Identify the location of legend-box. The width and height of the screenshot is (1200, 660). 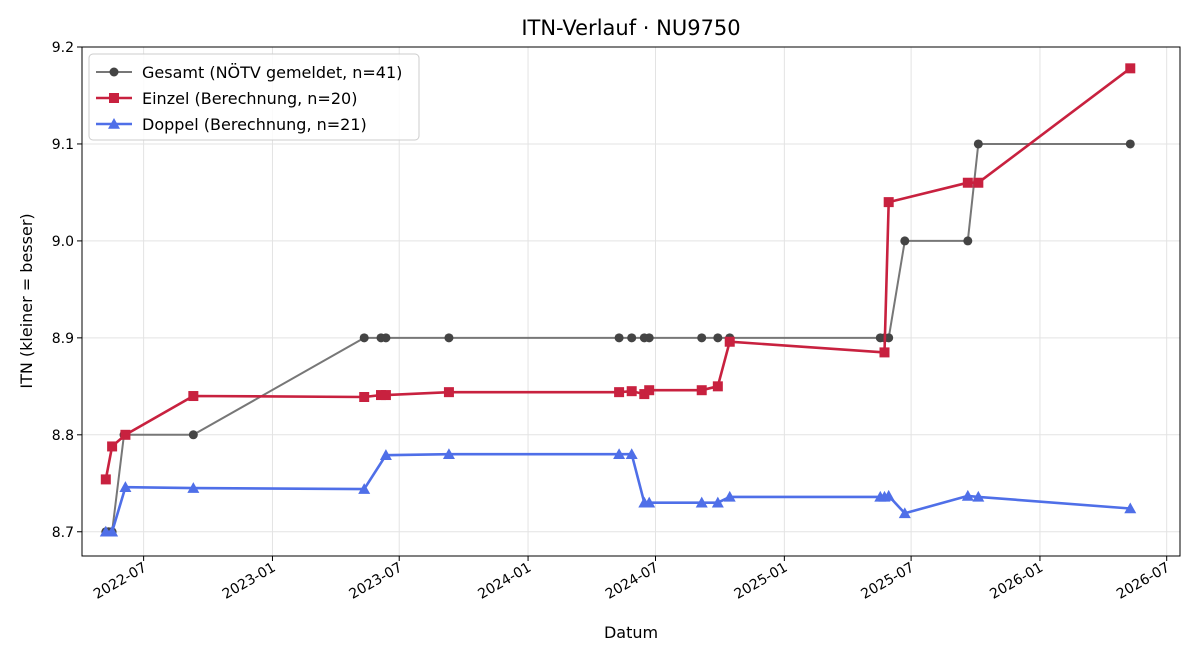
(254, 97).